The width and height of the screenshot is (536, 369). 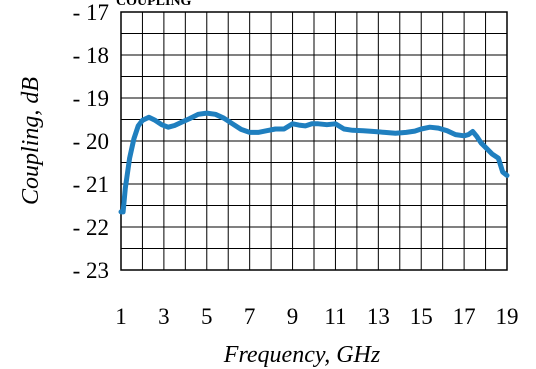 What do you see at coordinates (207, 316) in the screenshot?
I see `x-tick-label: 5` at bounding box center [207, 316].